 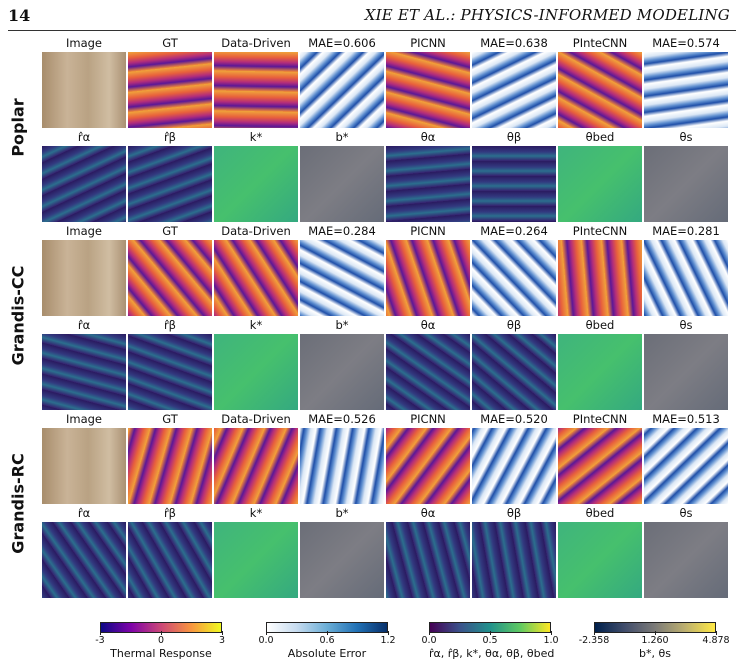 I want to click on panel-title: MAE=0.281, so click(x=686, y=231).